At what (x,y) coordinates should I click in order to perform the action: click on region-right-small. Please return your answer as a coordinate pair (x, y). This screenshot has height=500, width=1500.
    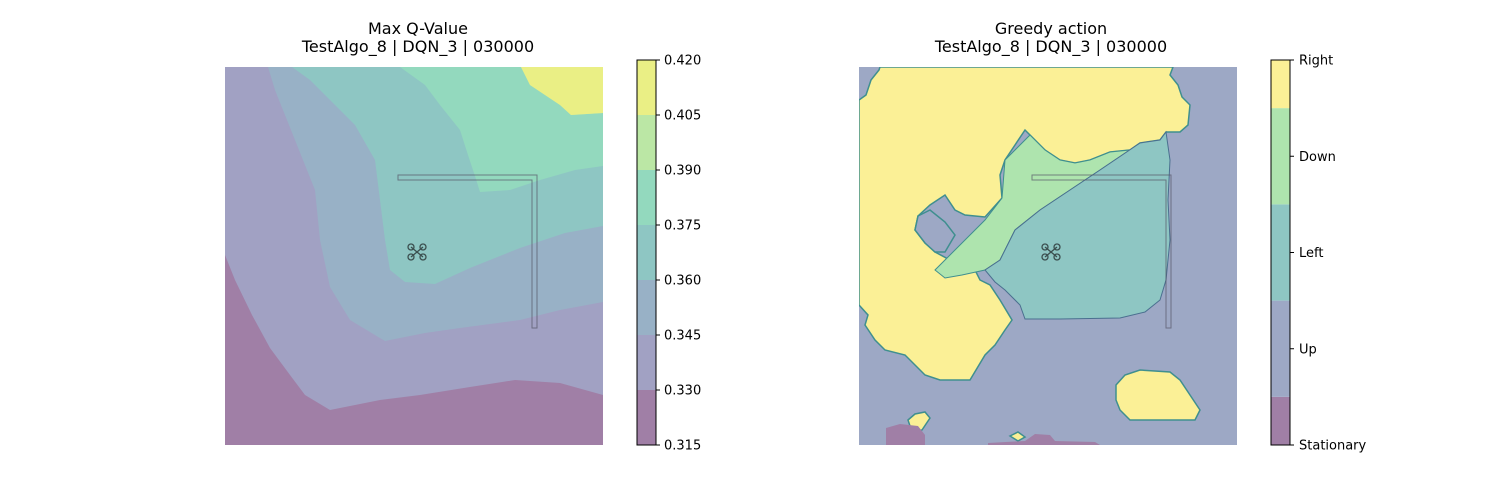
    Looking at the image, I should click on (1158, 395).